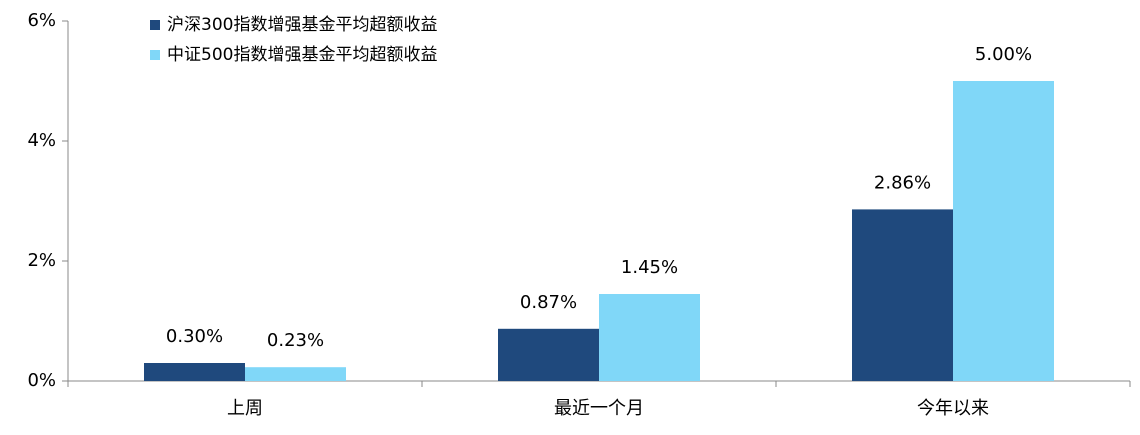  I want to click on legend-label: 中证500指数增强基金平均超额收益, so click(302, 55).